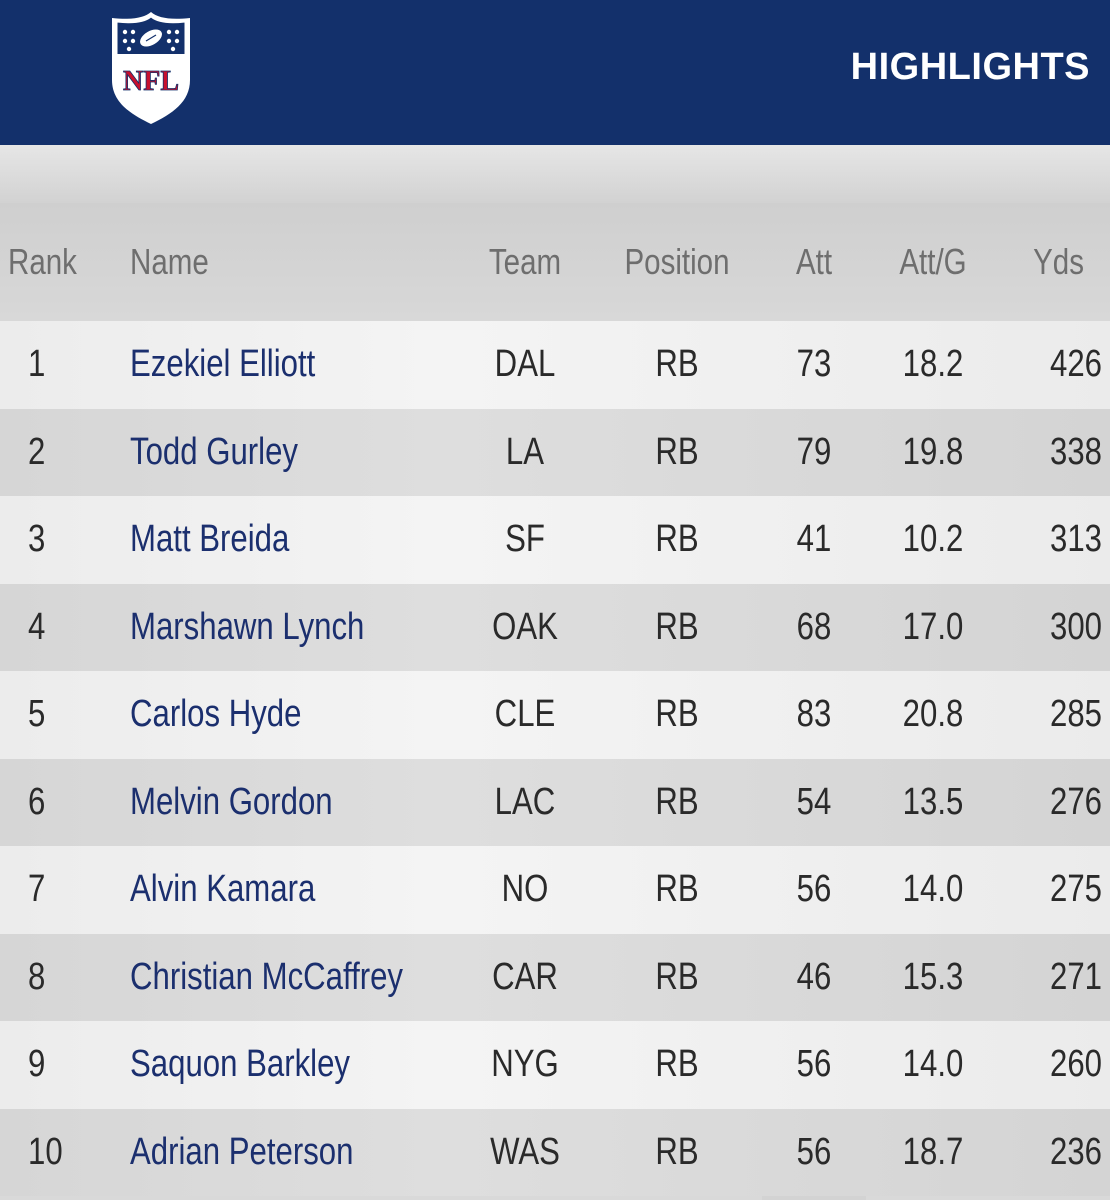 This screenshot has width=1110, height=1200. I want to click on yds-cell: 275, so click(1076, 889).